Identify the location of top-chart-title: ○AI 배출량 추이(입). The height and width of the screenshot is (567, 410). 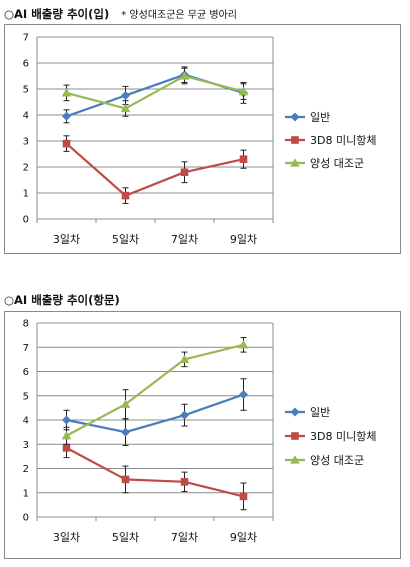
(57, 14).